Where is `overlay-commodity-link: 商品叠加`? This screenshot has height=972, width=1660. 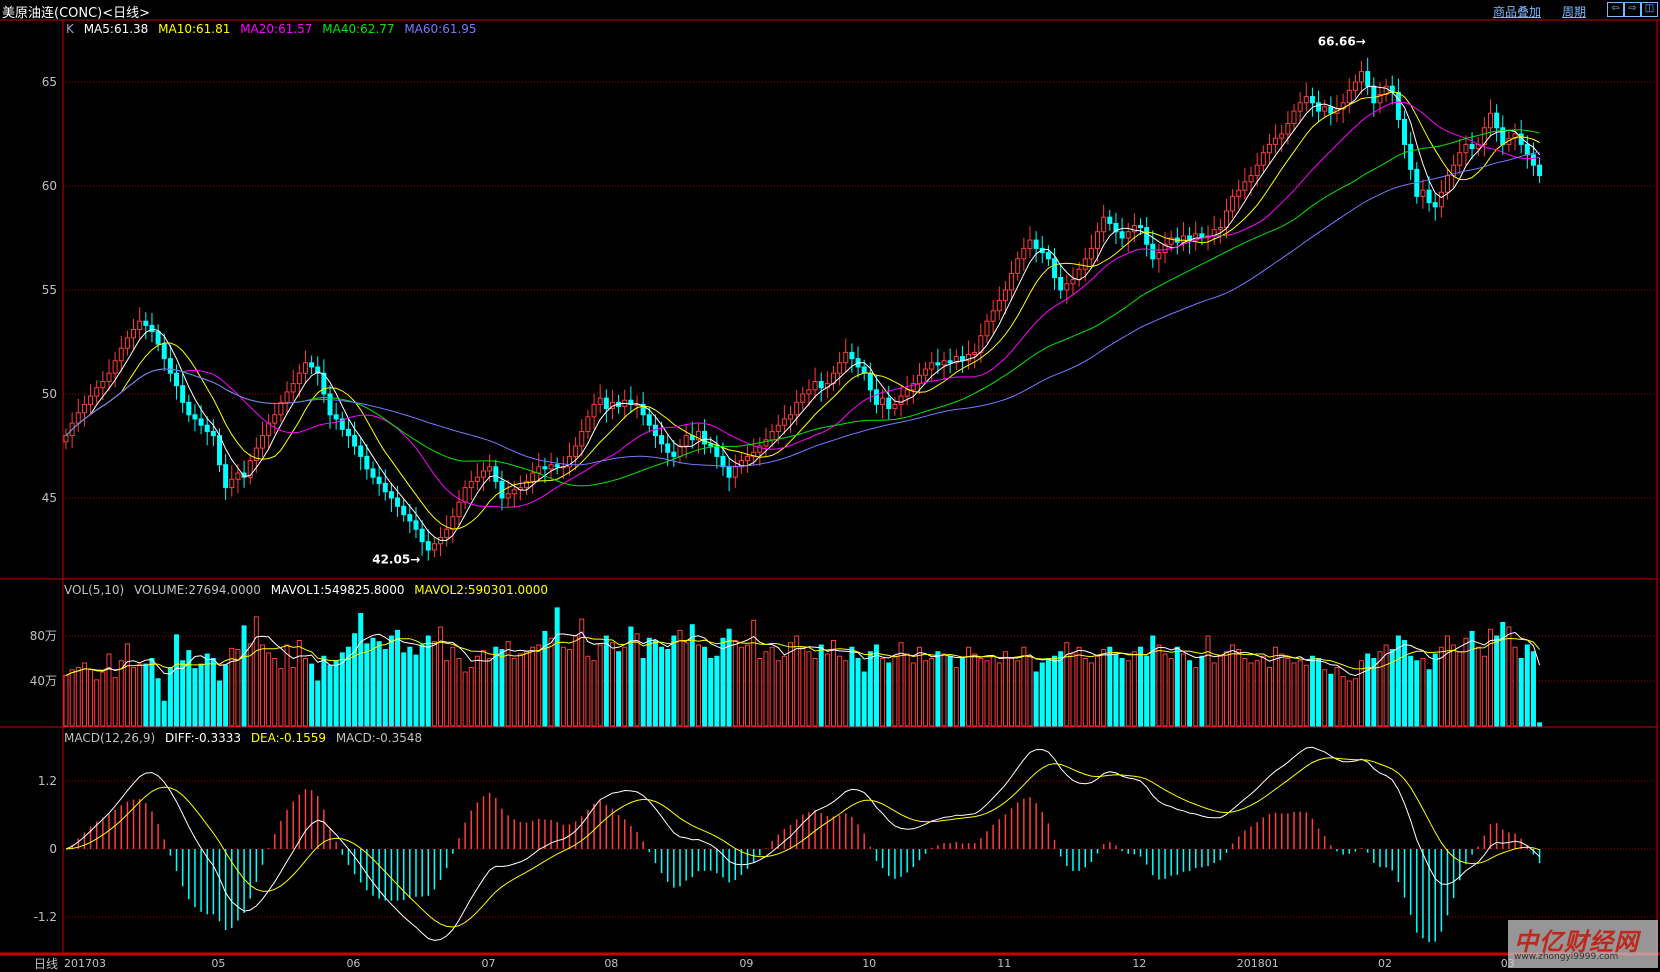
overlay-commodity-link: 商品叠加 is located at coordinates (1517, 12).